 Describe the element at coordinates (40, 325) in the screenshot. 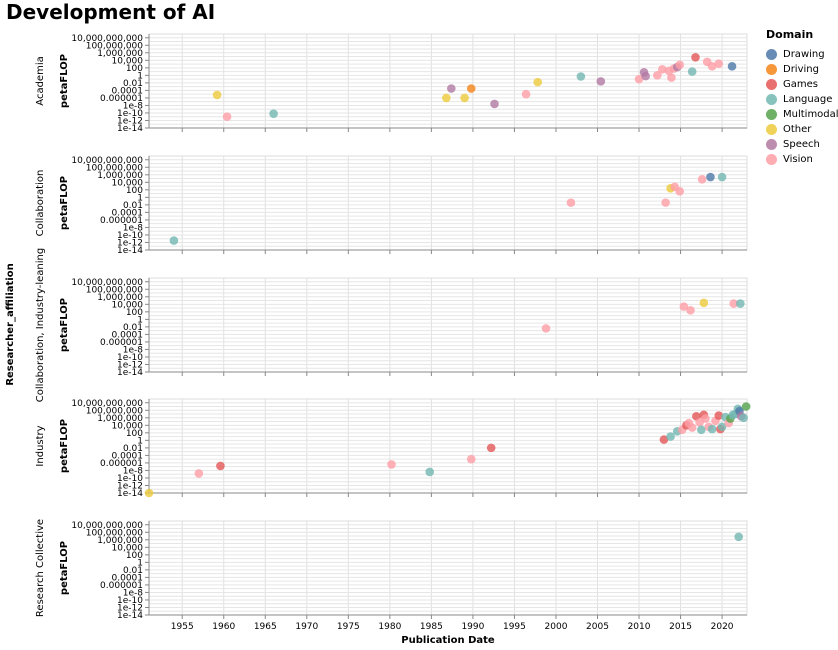

I see `facet-label: Collaboration, Industry-leaning` at that location.